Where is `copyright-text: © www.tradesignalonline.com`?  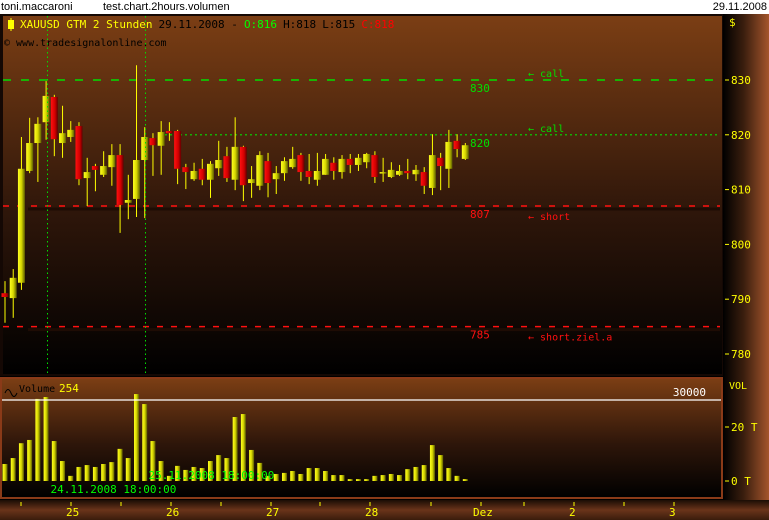 copyright-text: © www.tradesignalonline.com is located at coordinates (85, 43).